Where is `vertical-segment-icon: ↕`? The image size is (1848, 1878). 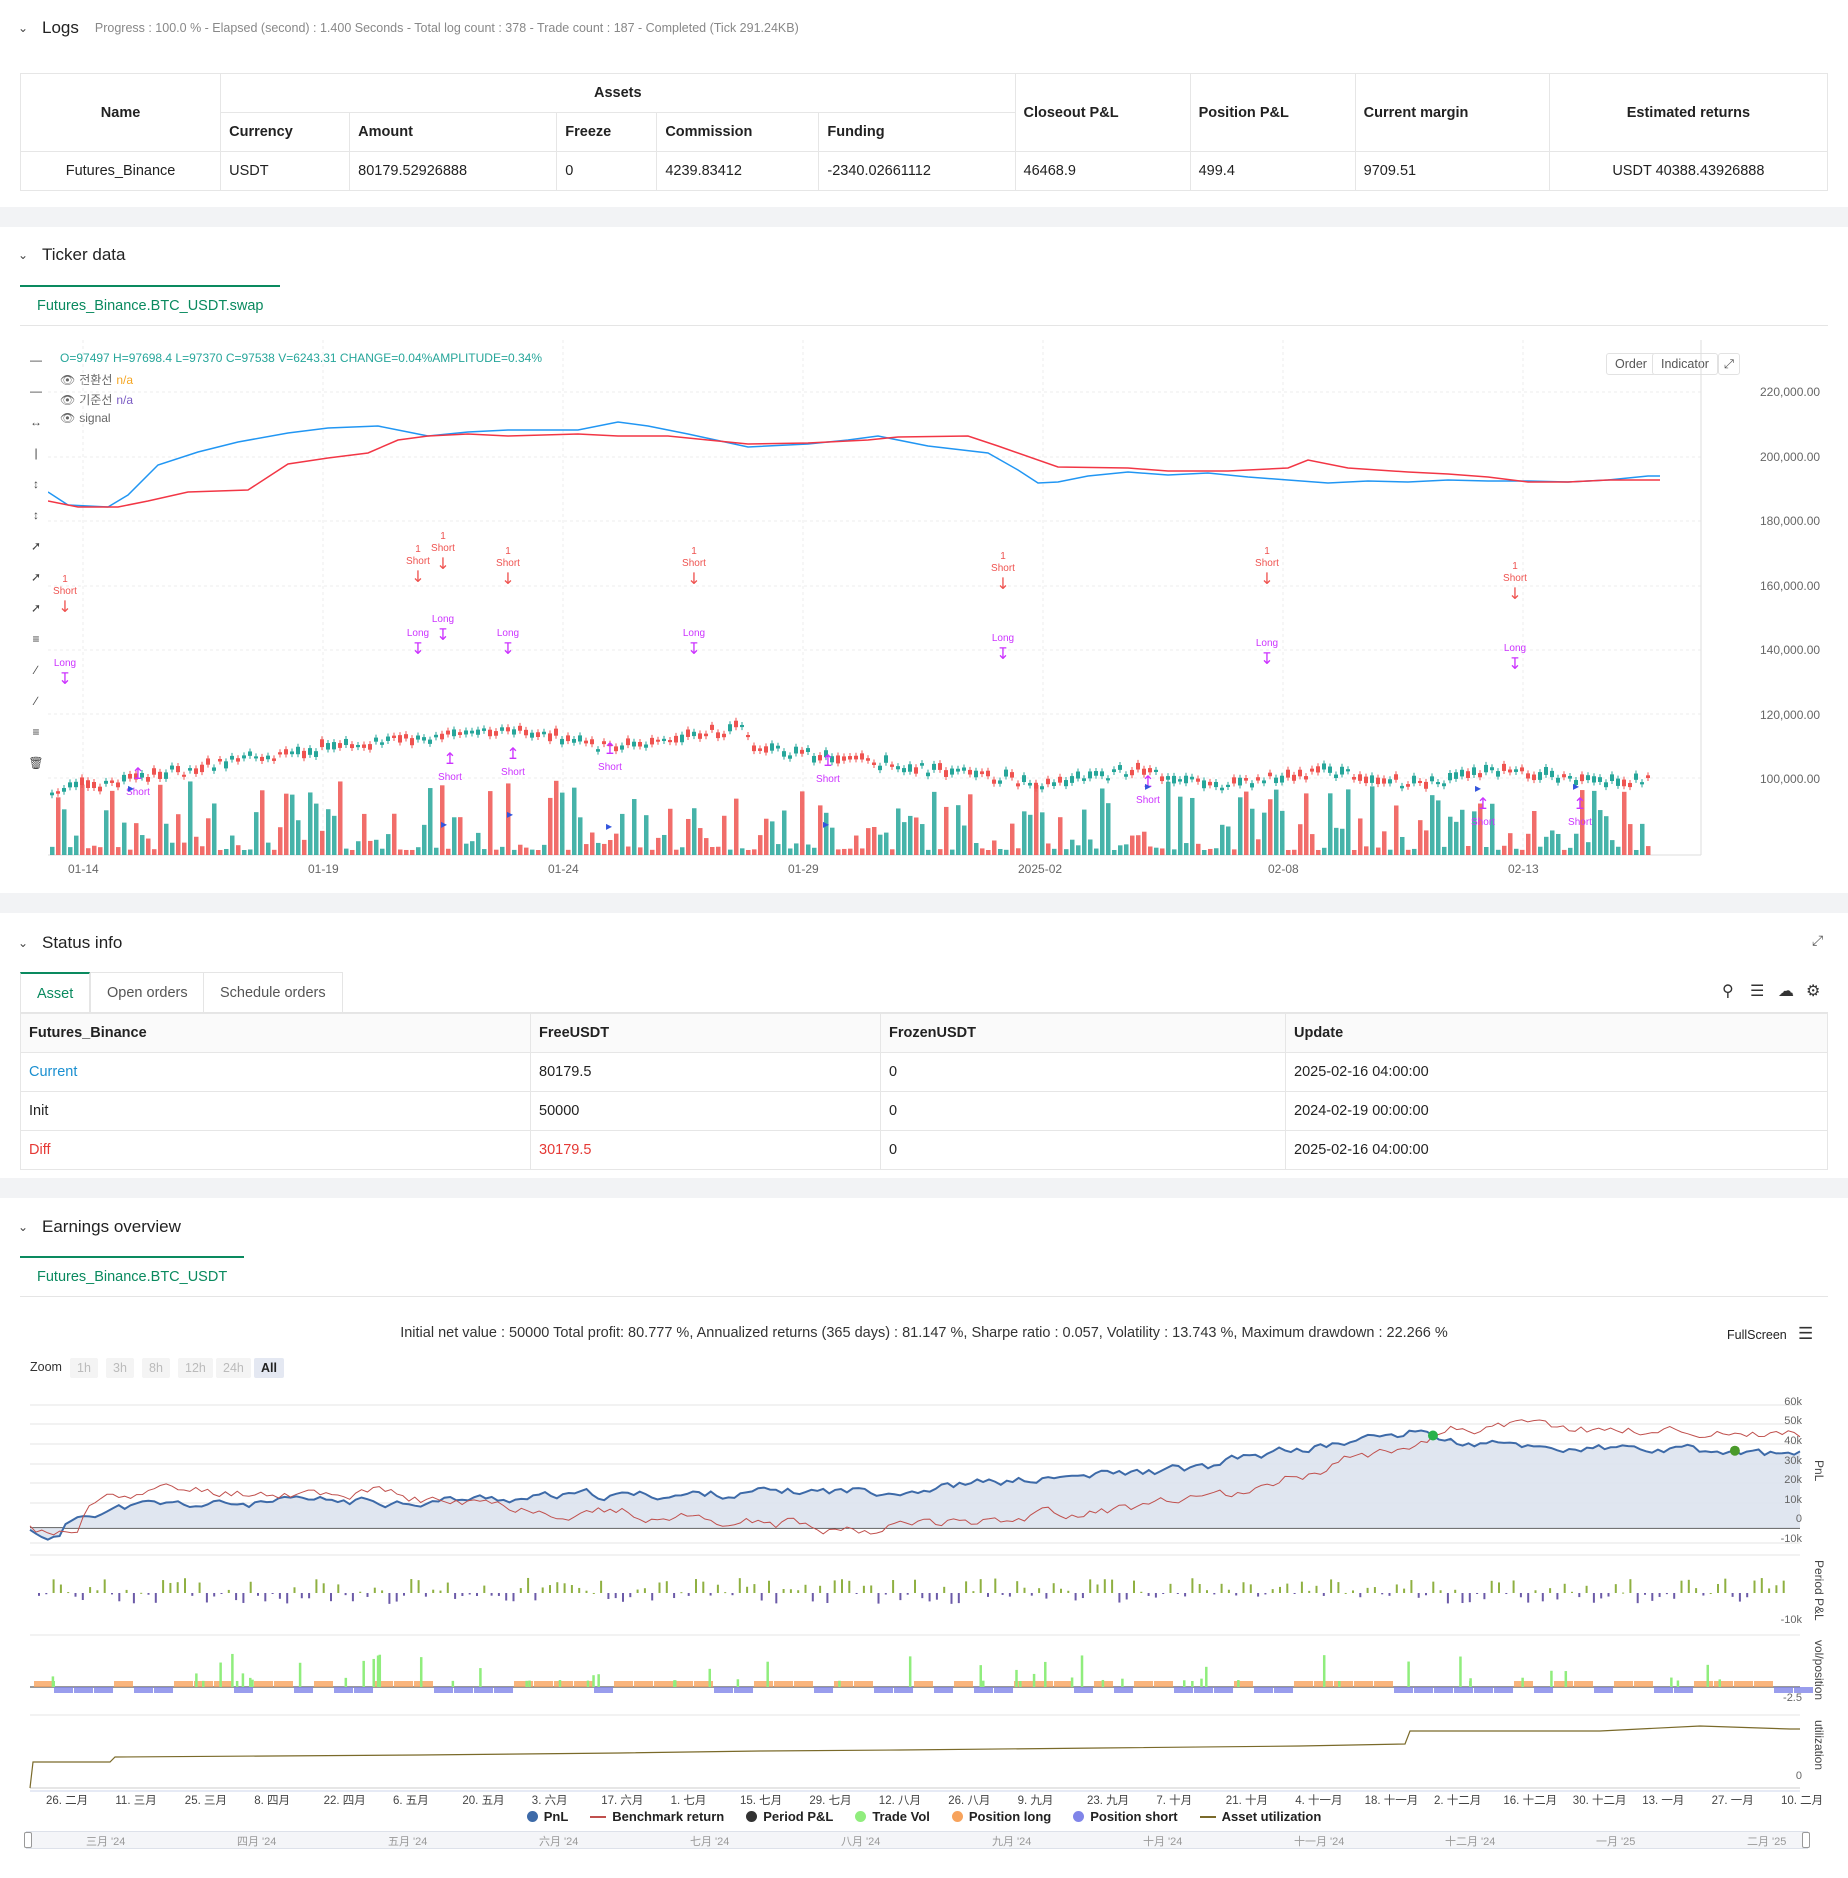
vertical-segment-icon: ↕ is located at coordinates (36, 484).